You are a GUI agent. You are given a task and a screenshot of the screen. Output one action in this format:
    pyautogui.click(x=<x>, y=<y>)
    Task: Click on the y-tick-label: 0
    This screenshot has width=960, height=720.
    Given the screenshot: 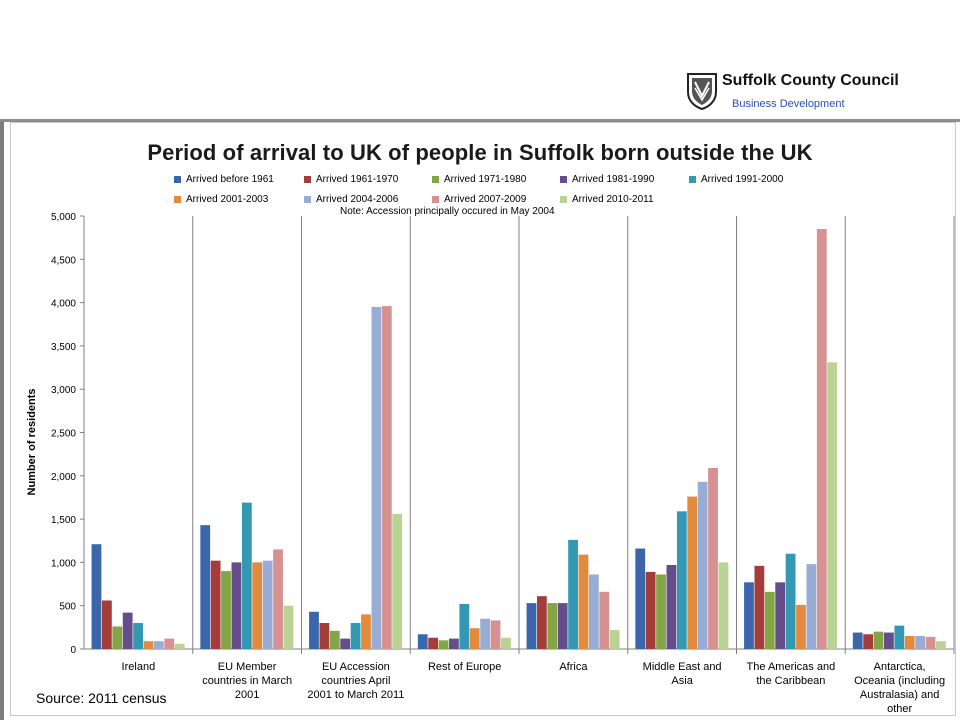 What is the action you would take?
    pyautogui.click(x=73, y=650)
    